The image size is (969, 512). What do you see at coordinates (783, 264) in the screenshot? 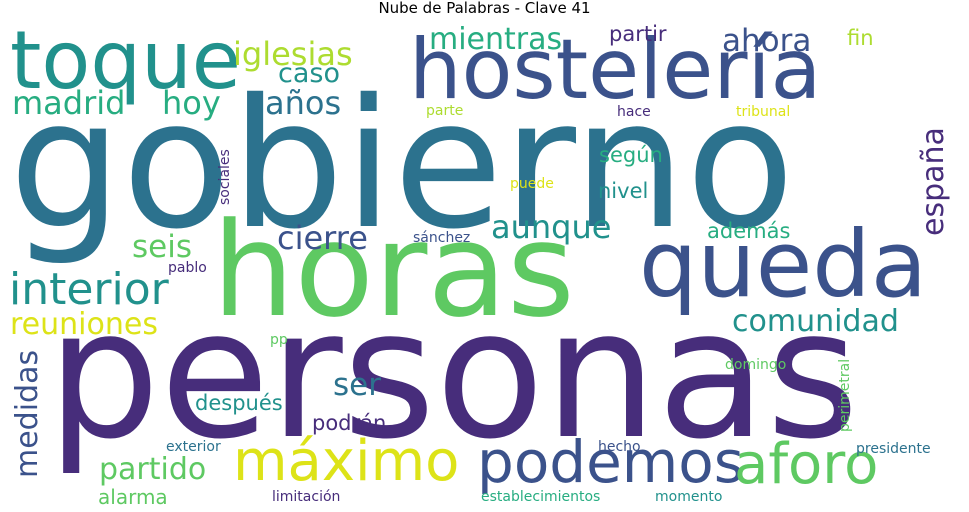
I see `word-queda: queda` at bounding box center [783, 264].